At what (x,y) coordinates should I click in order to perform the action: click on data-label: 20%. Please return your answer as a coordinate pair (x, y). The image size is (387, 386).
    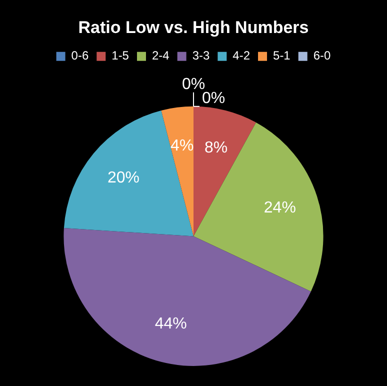
    Looking at the image, I should click on (123, 178).